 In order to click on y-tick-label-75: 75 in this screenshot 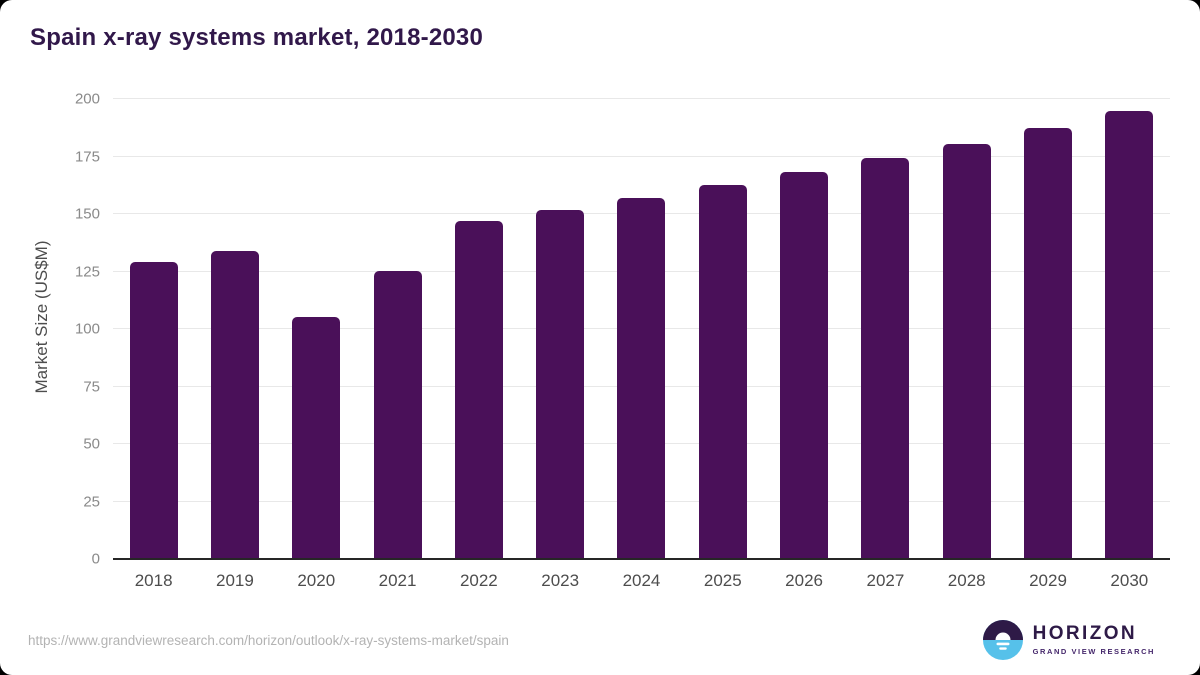, I will do `click(91, 386)`.